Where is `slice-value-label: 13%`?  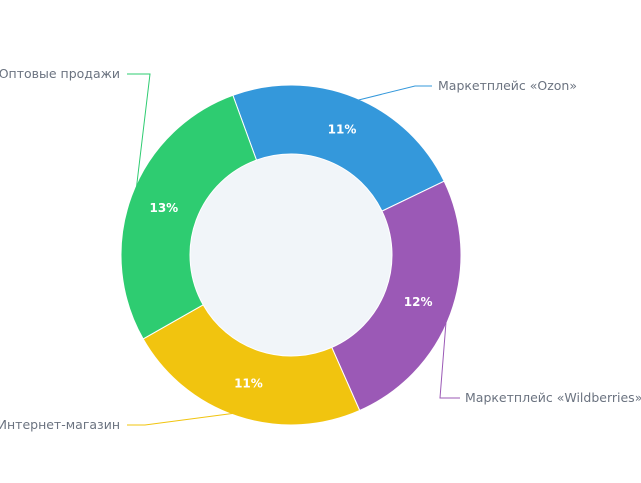
slice-value-label: 13% is located at coordinates (163, 208).